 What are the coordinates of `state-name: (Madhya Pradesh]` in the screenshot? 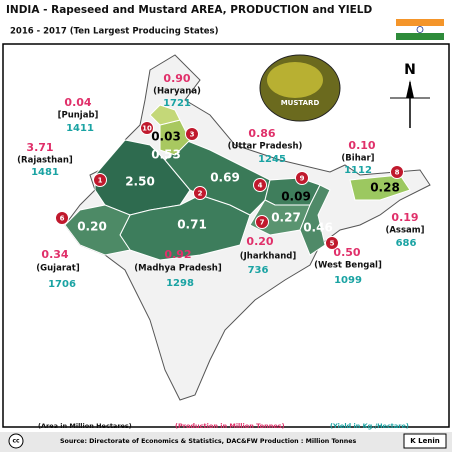 It's located at (178, 269).